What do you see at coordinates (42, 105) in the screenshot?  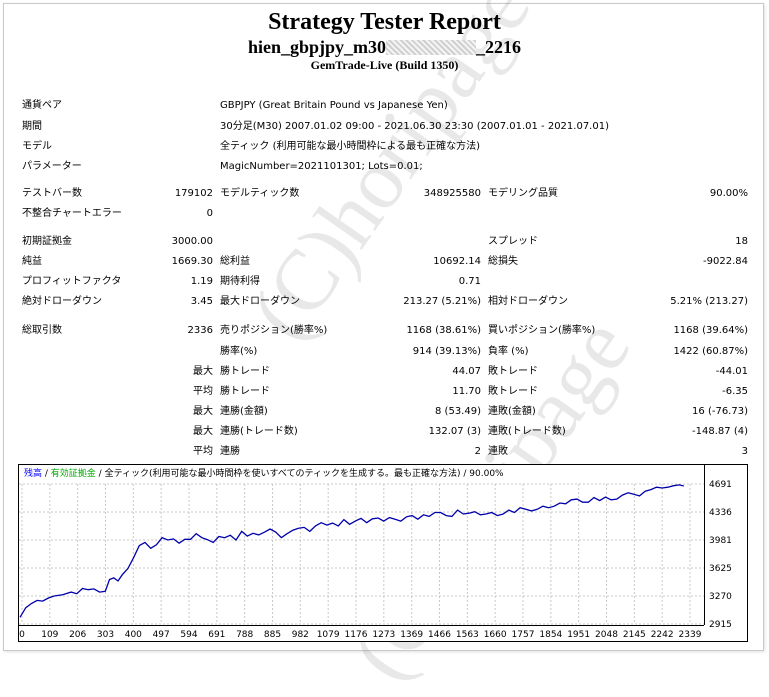 I see `symbol-label: 通貨ペア` at bounding box center [42, 105].